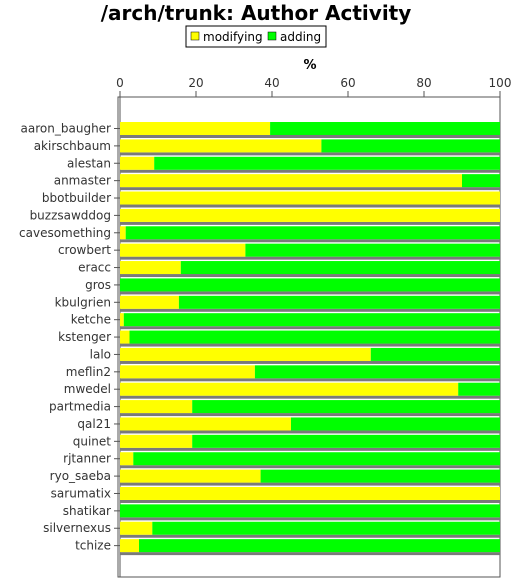  What do you see at coordinates (271, 83) in the screenshot?
I see `x-tick-label: 40` at bounding box center [271, 83].